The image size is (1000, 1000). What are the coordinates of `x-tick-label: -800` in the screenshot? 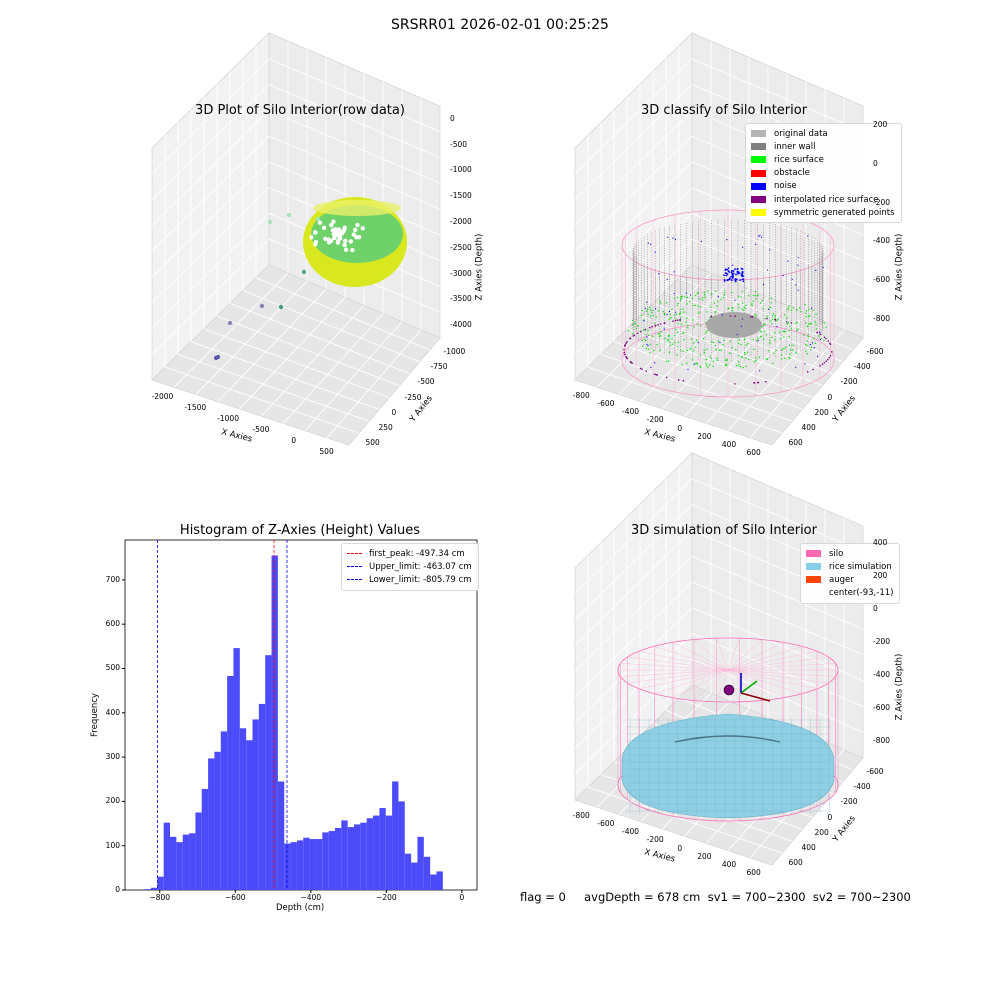 It's located at (581, 396).